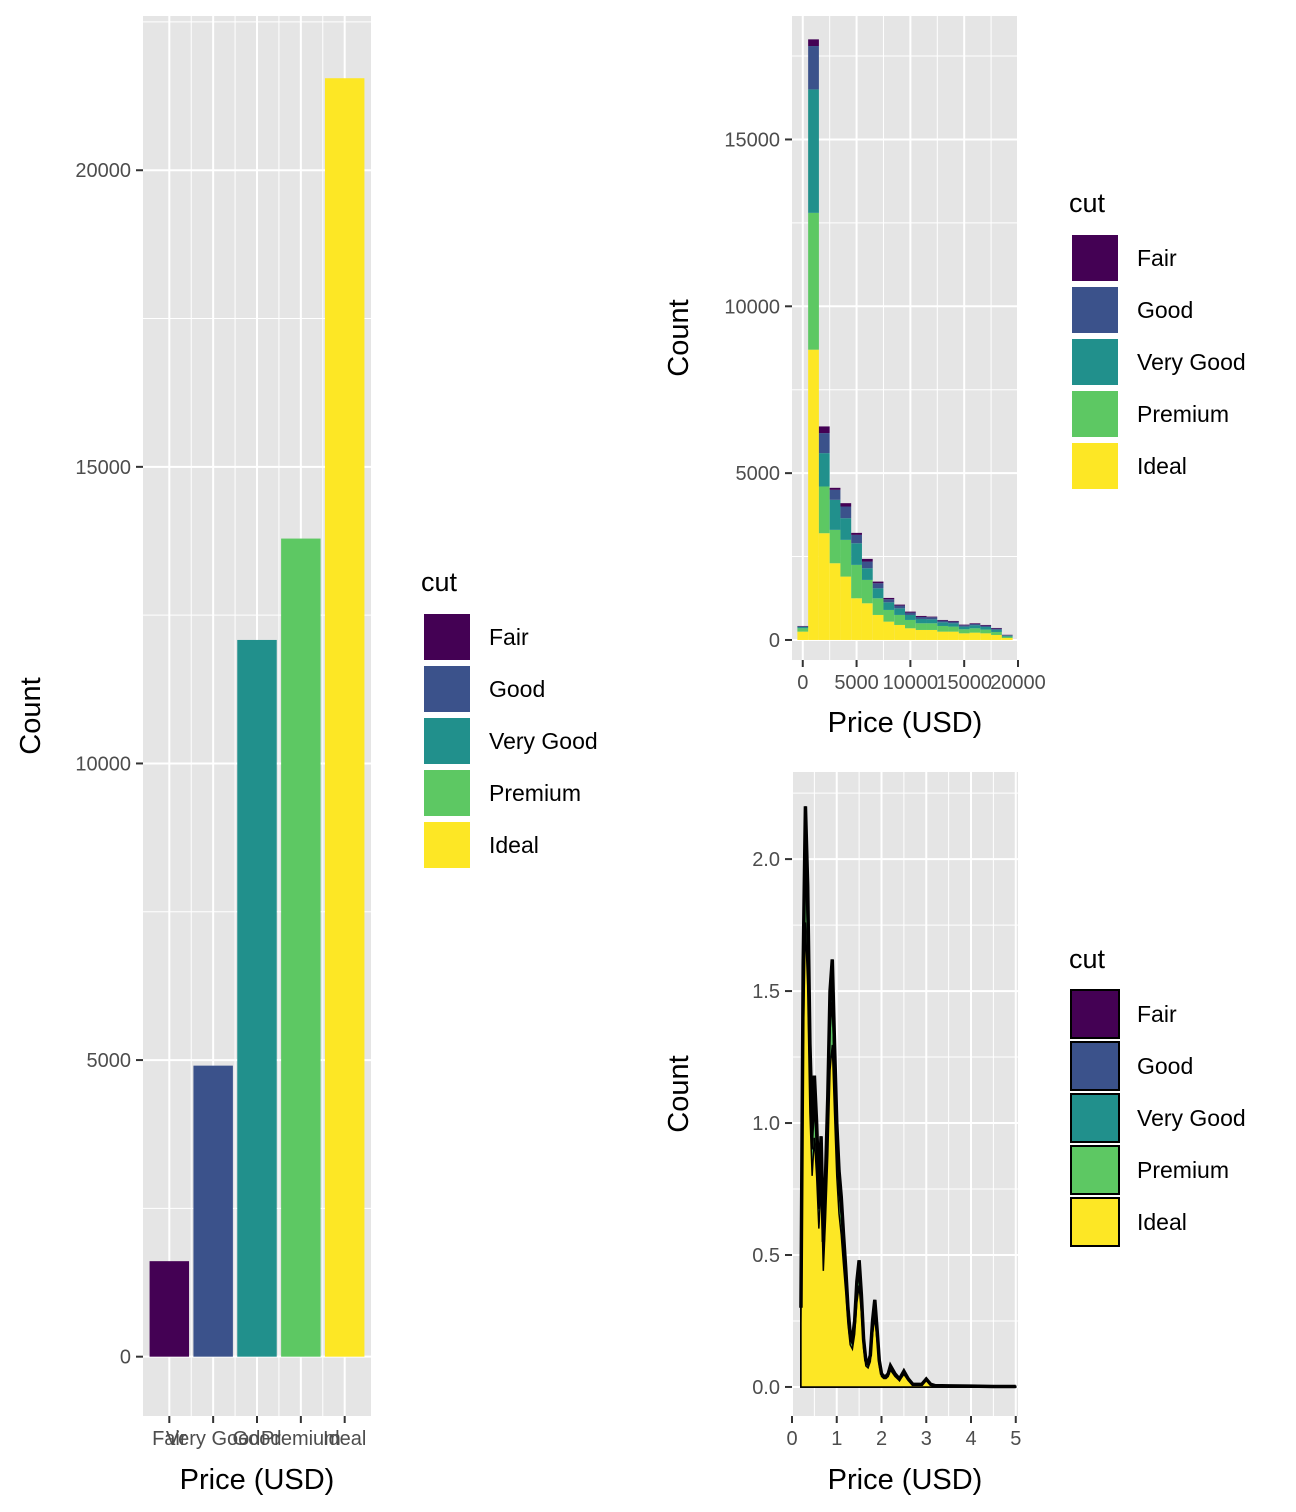  Describe the element at coordinates (344, 1439) in the screenshot. I see `x-tick-label: Ideal` at that location.